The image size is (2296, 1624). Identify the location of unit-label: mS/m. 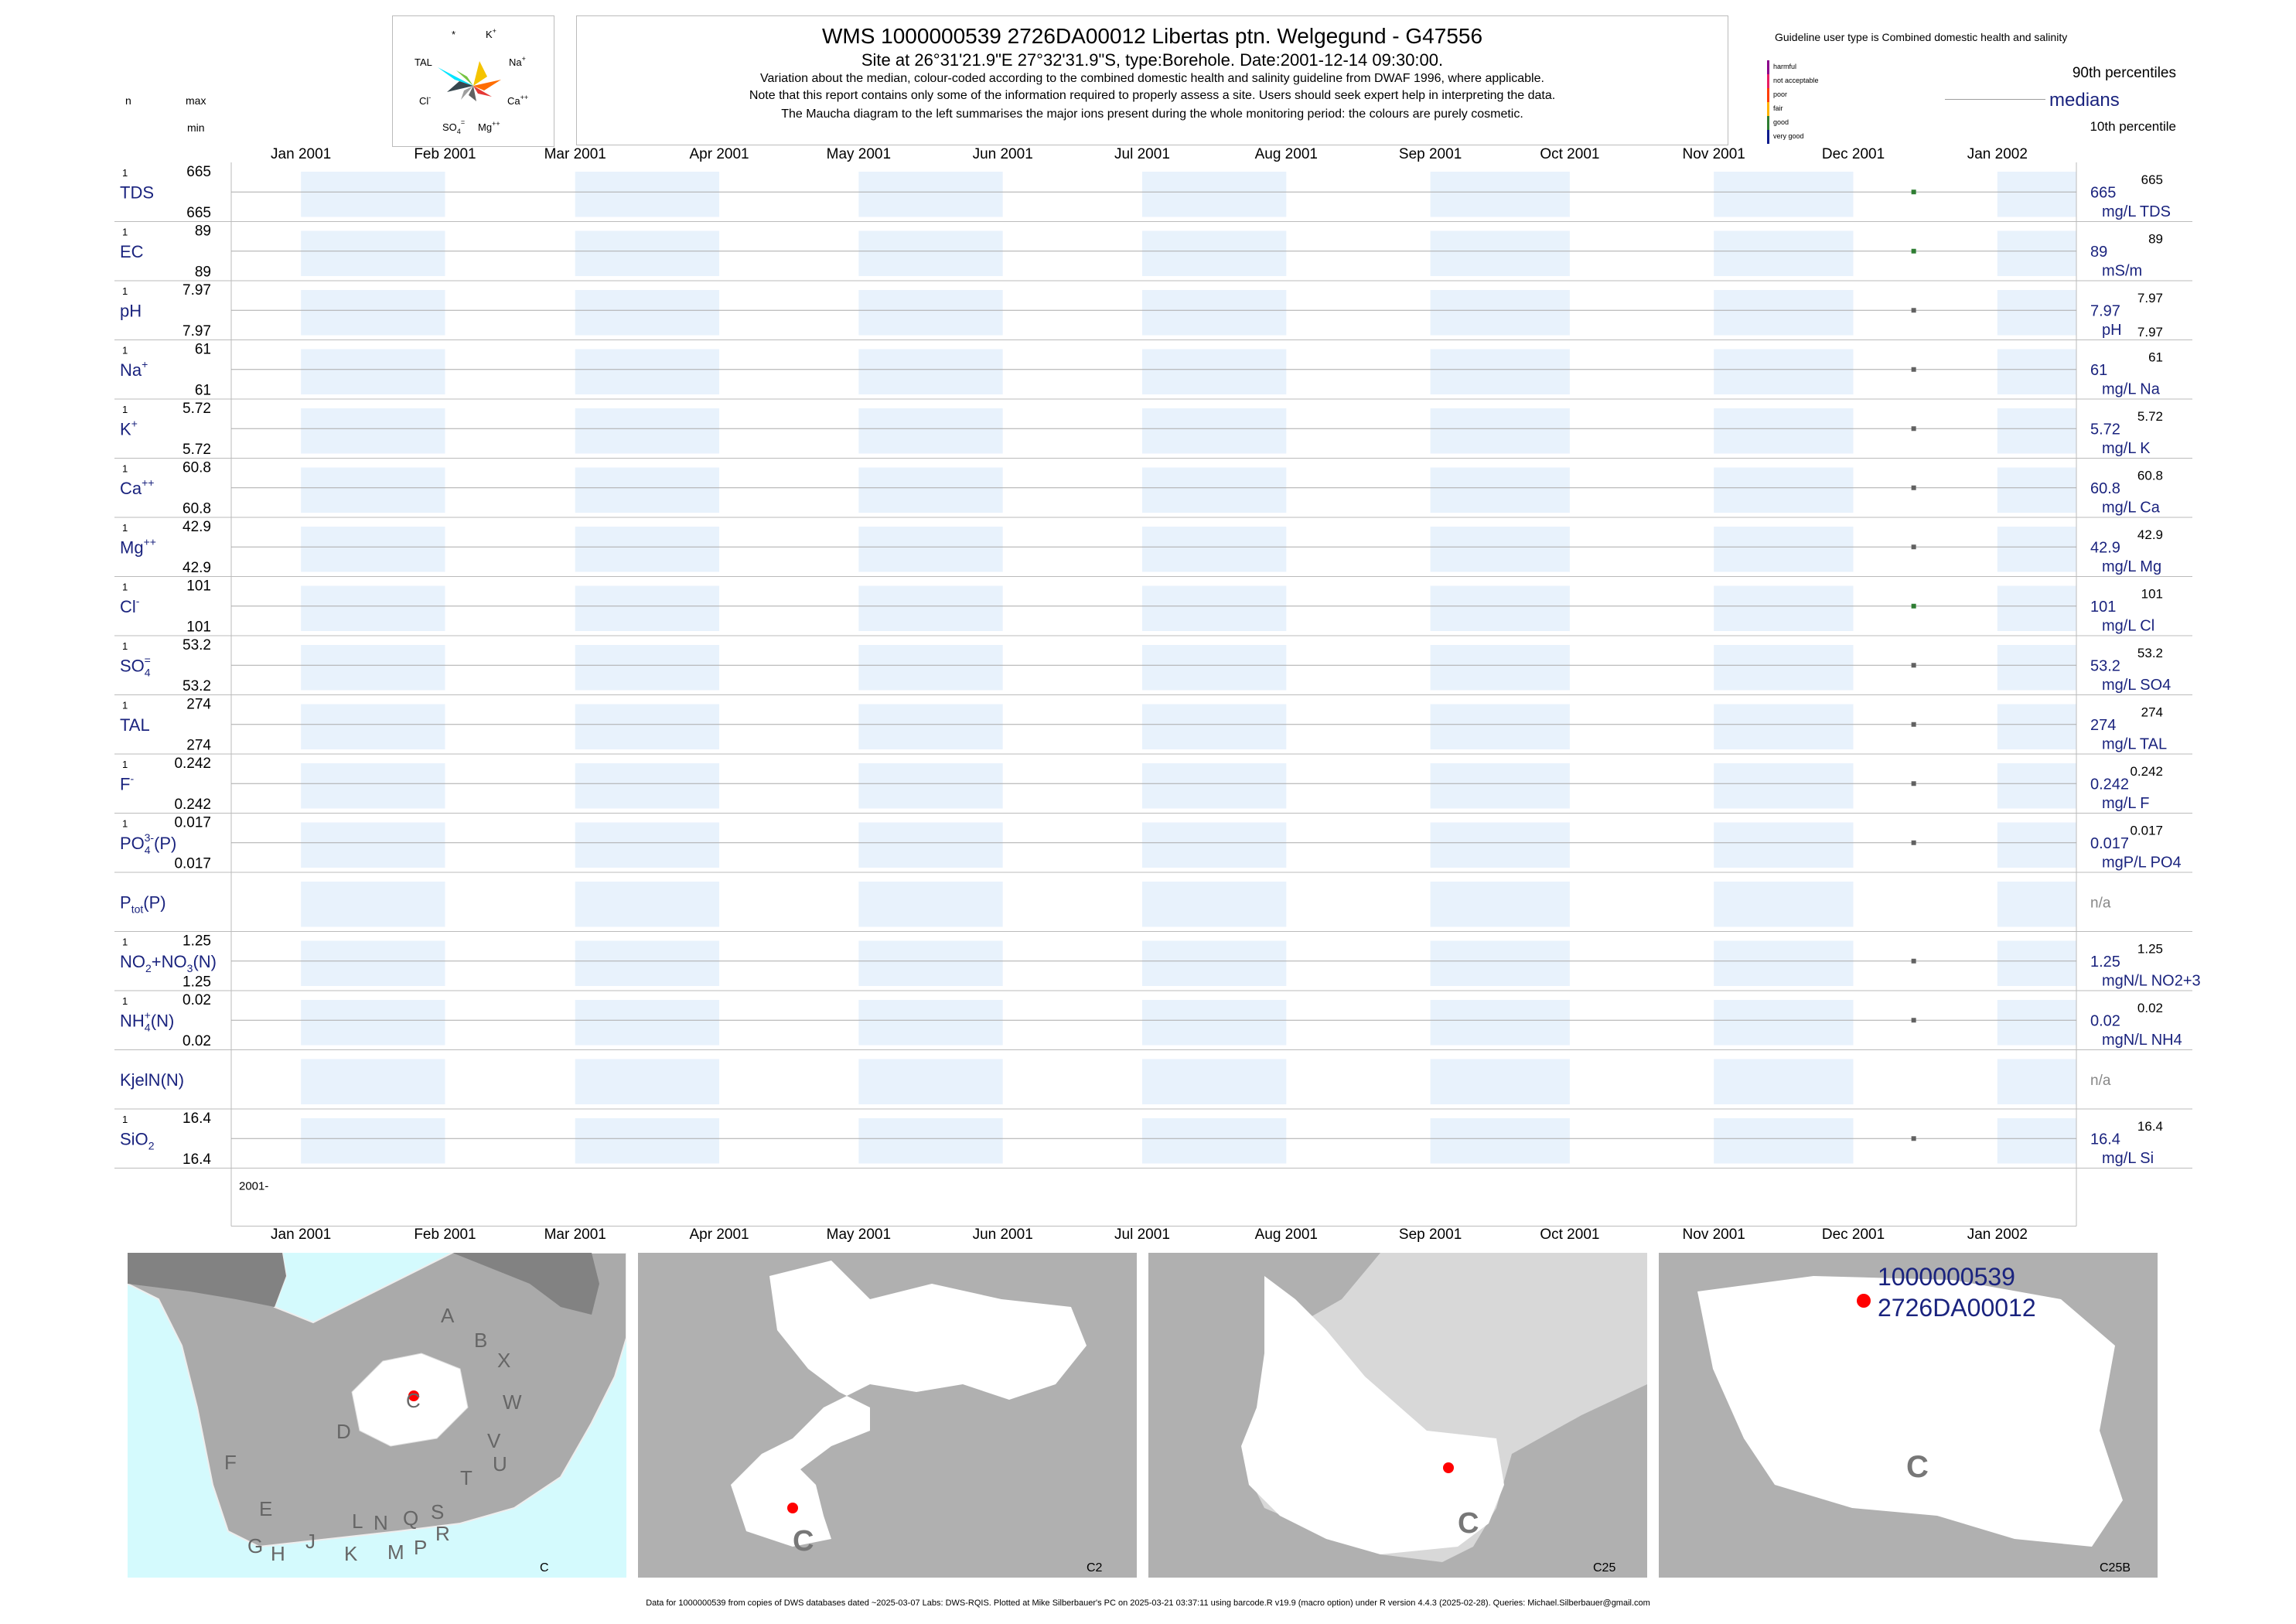
(2122, 271).